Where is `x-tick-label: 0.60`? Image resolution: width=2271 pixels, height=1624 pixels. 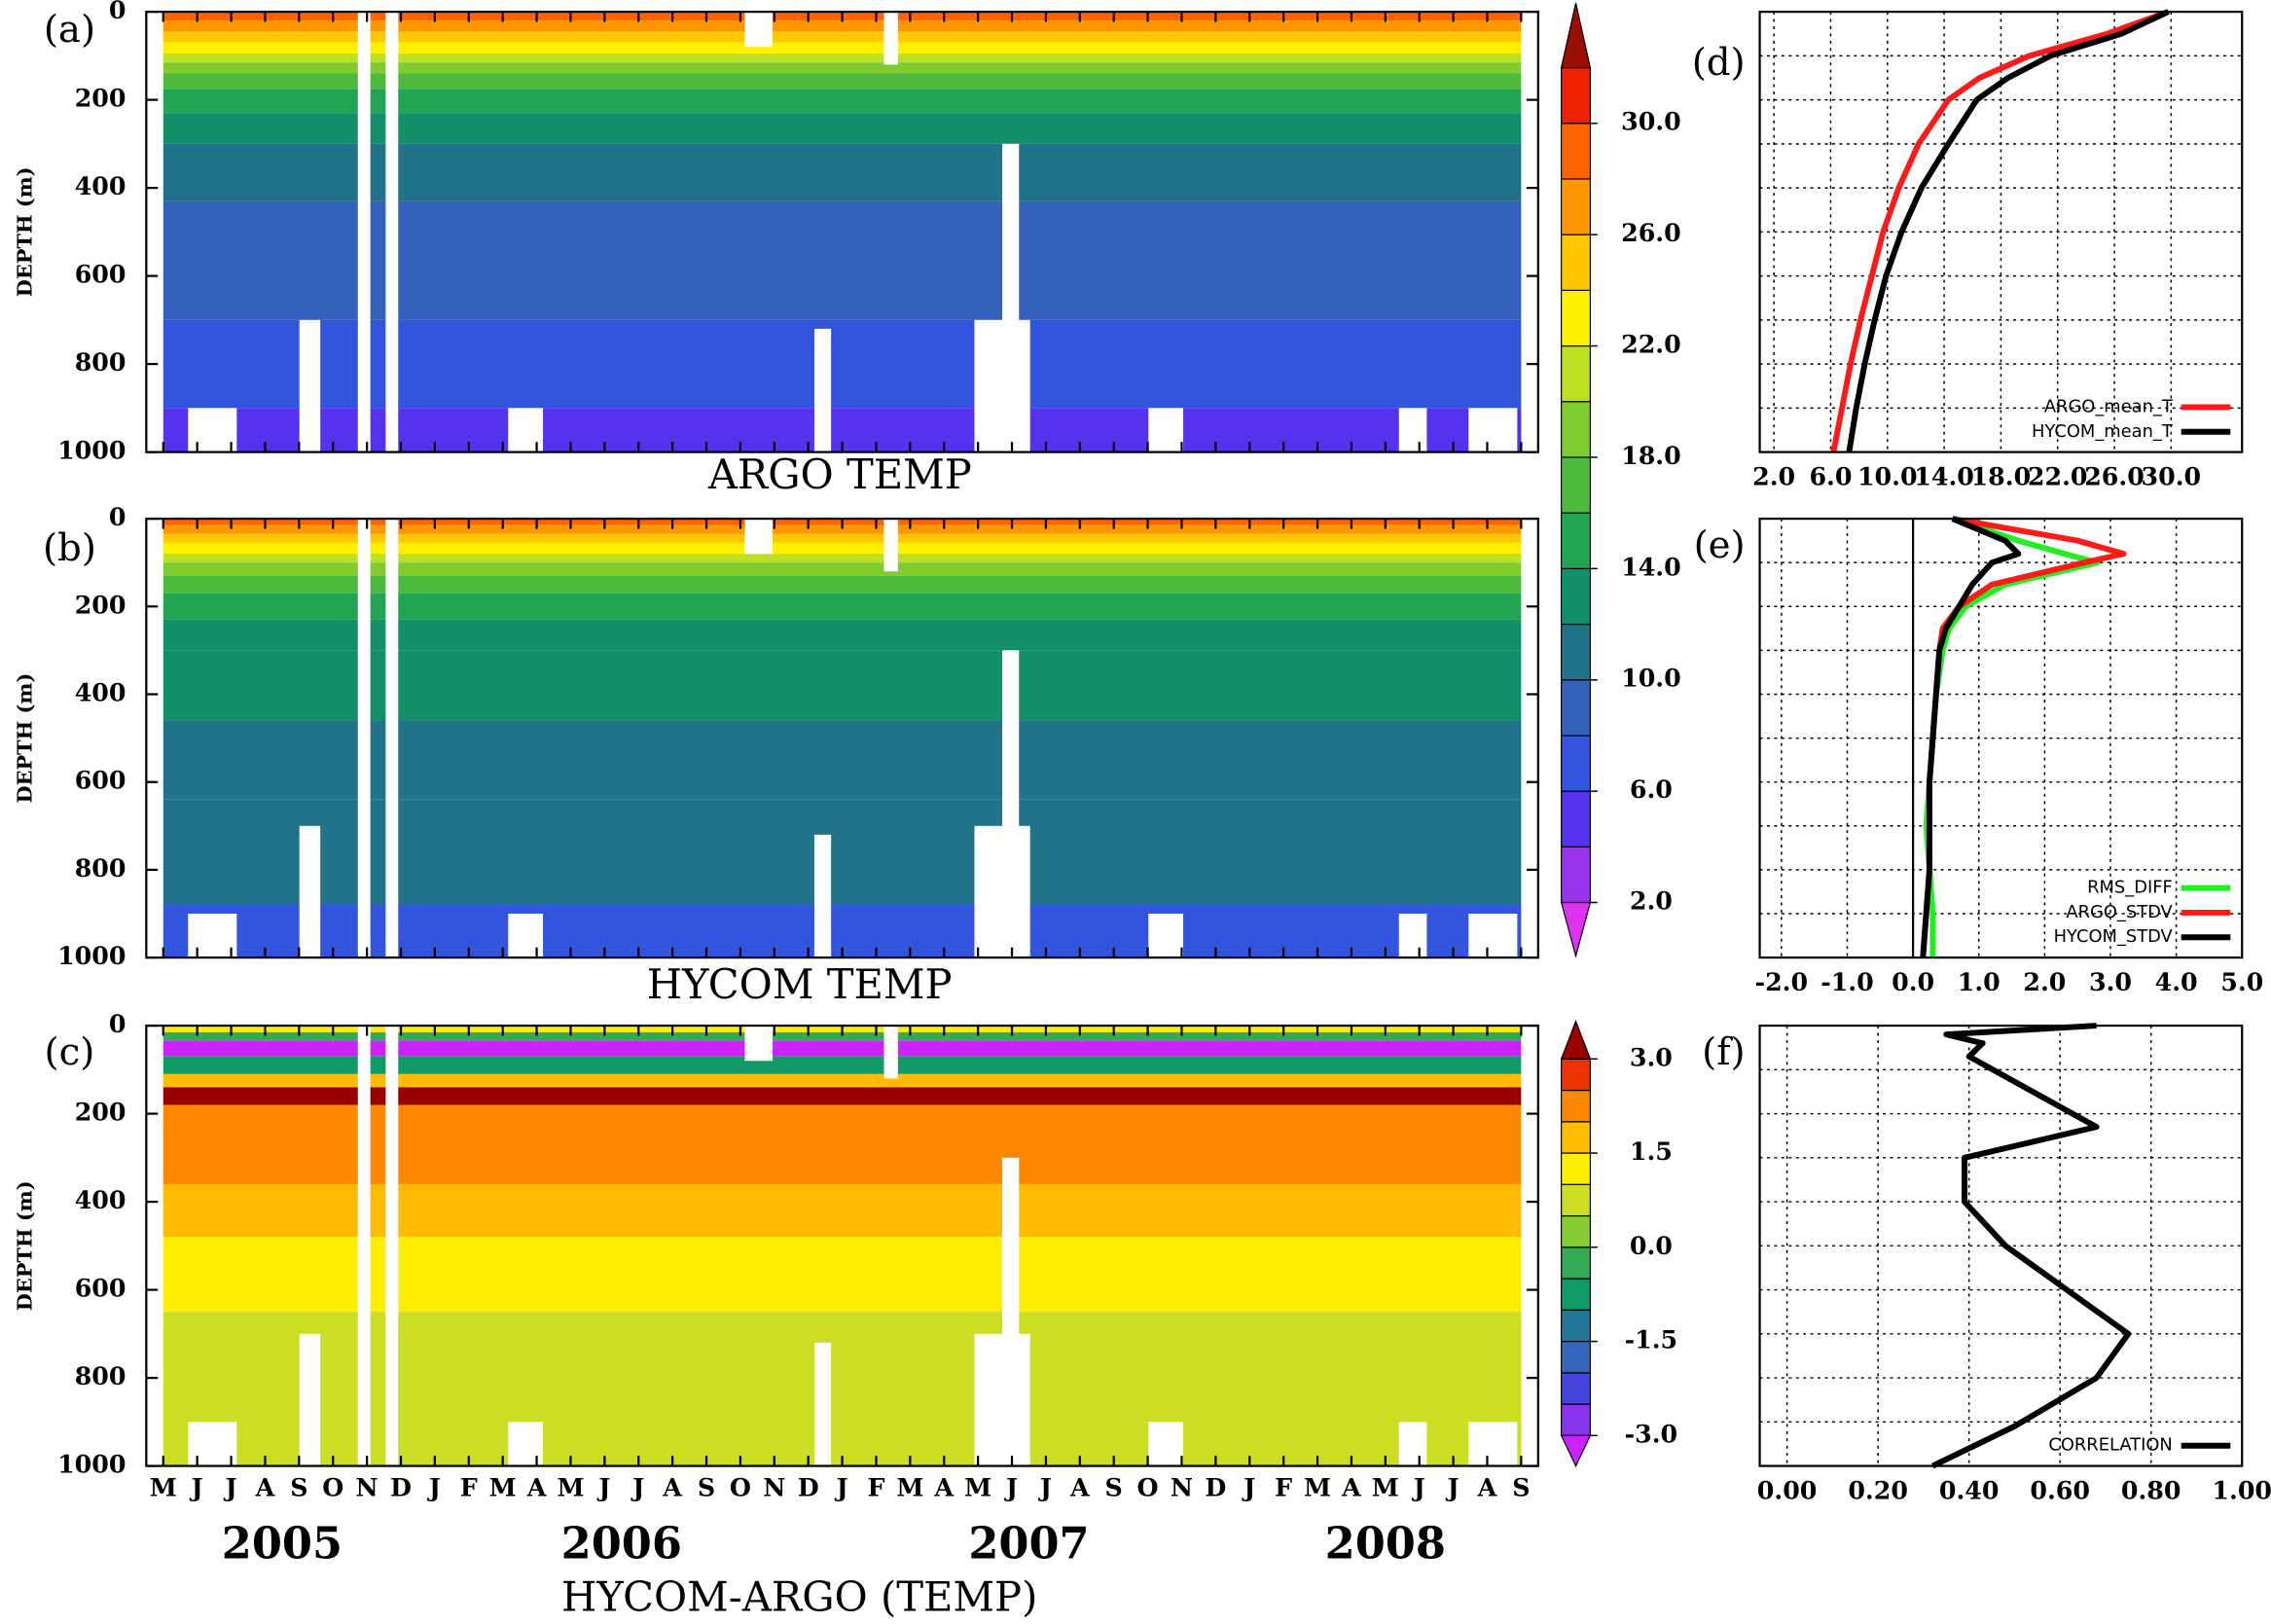 x-tick-label: 0.60 is located at coordinates (2060, 1489).